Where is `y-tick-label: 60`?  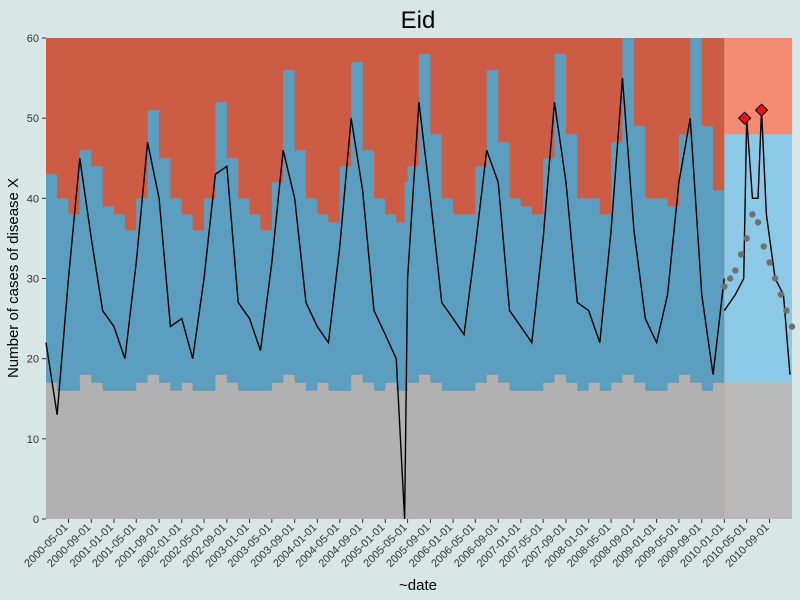
y-tick-label: 60 is located at coordinates (33, 39).